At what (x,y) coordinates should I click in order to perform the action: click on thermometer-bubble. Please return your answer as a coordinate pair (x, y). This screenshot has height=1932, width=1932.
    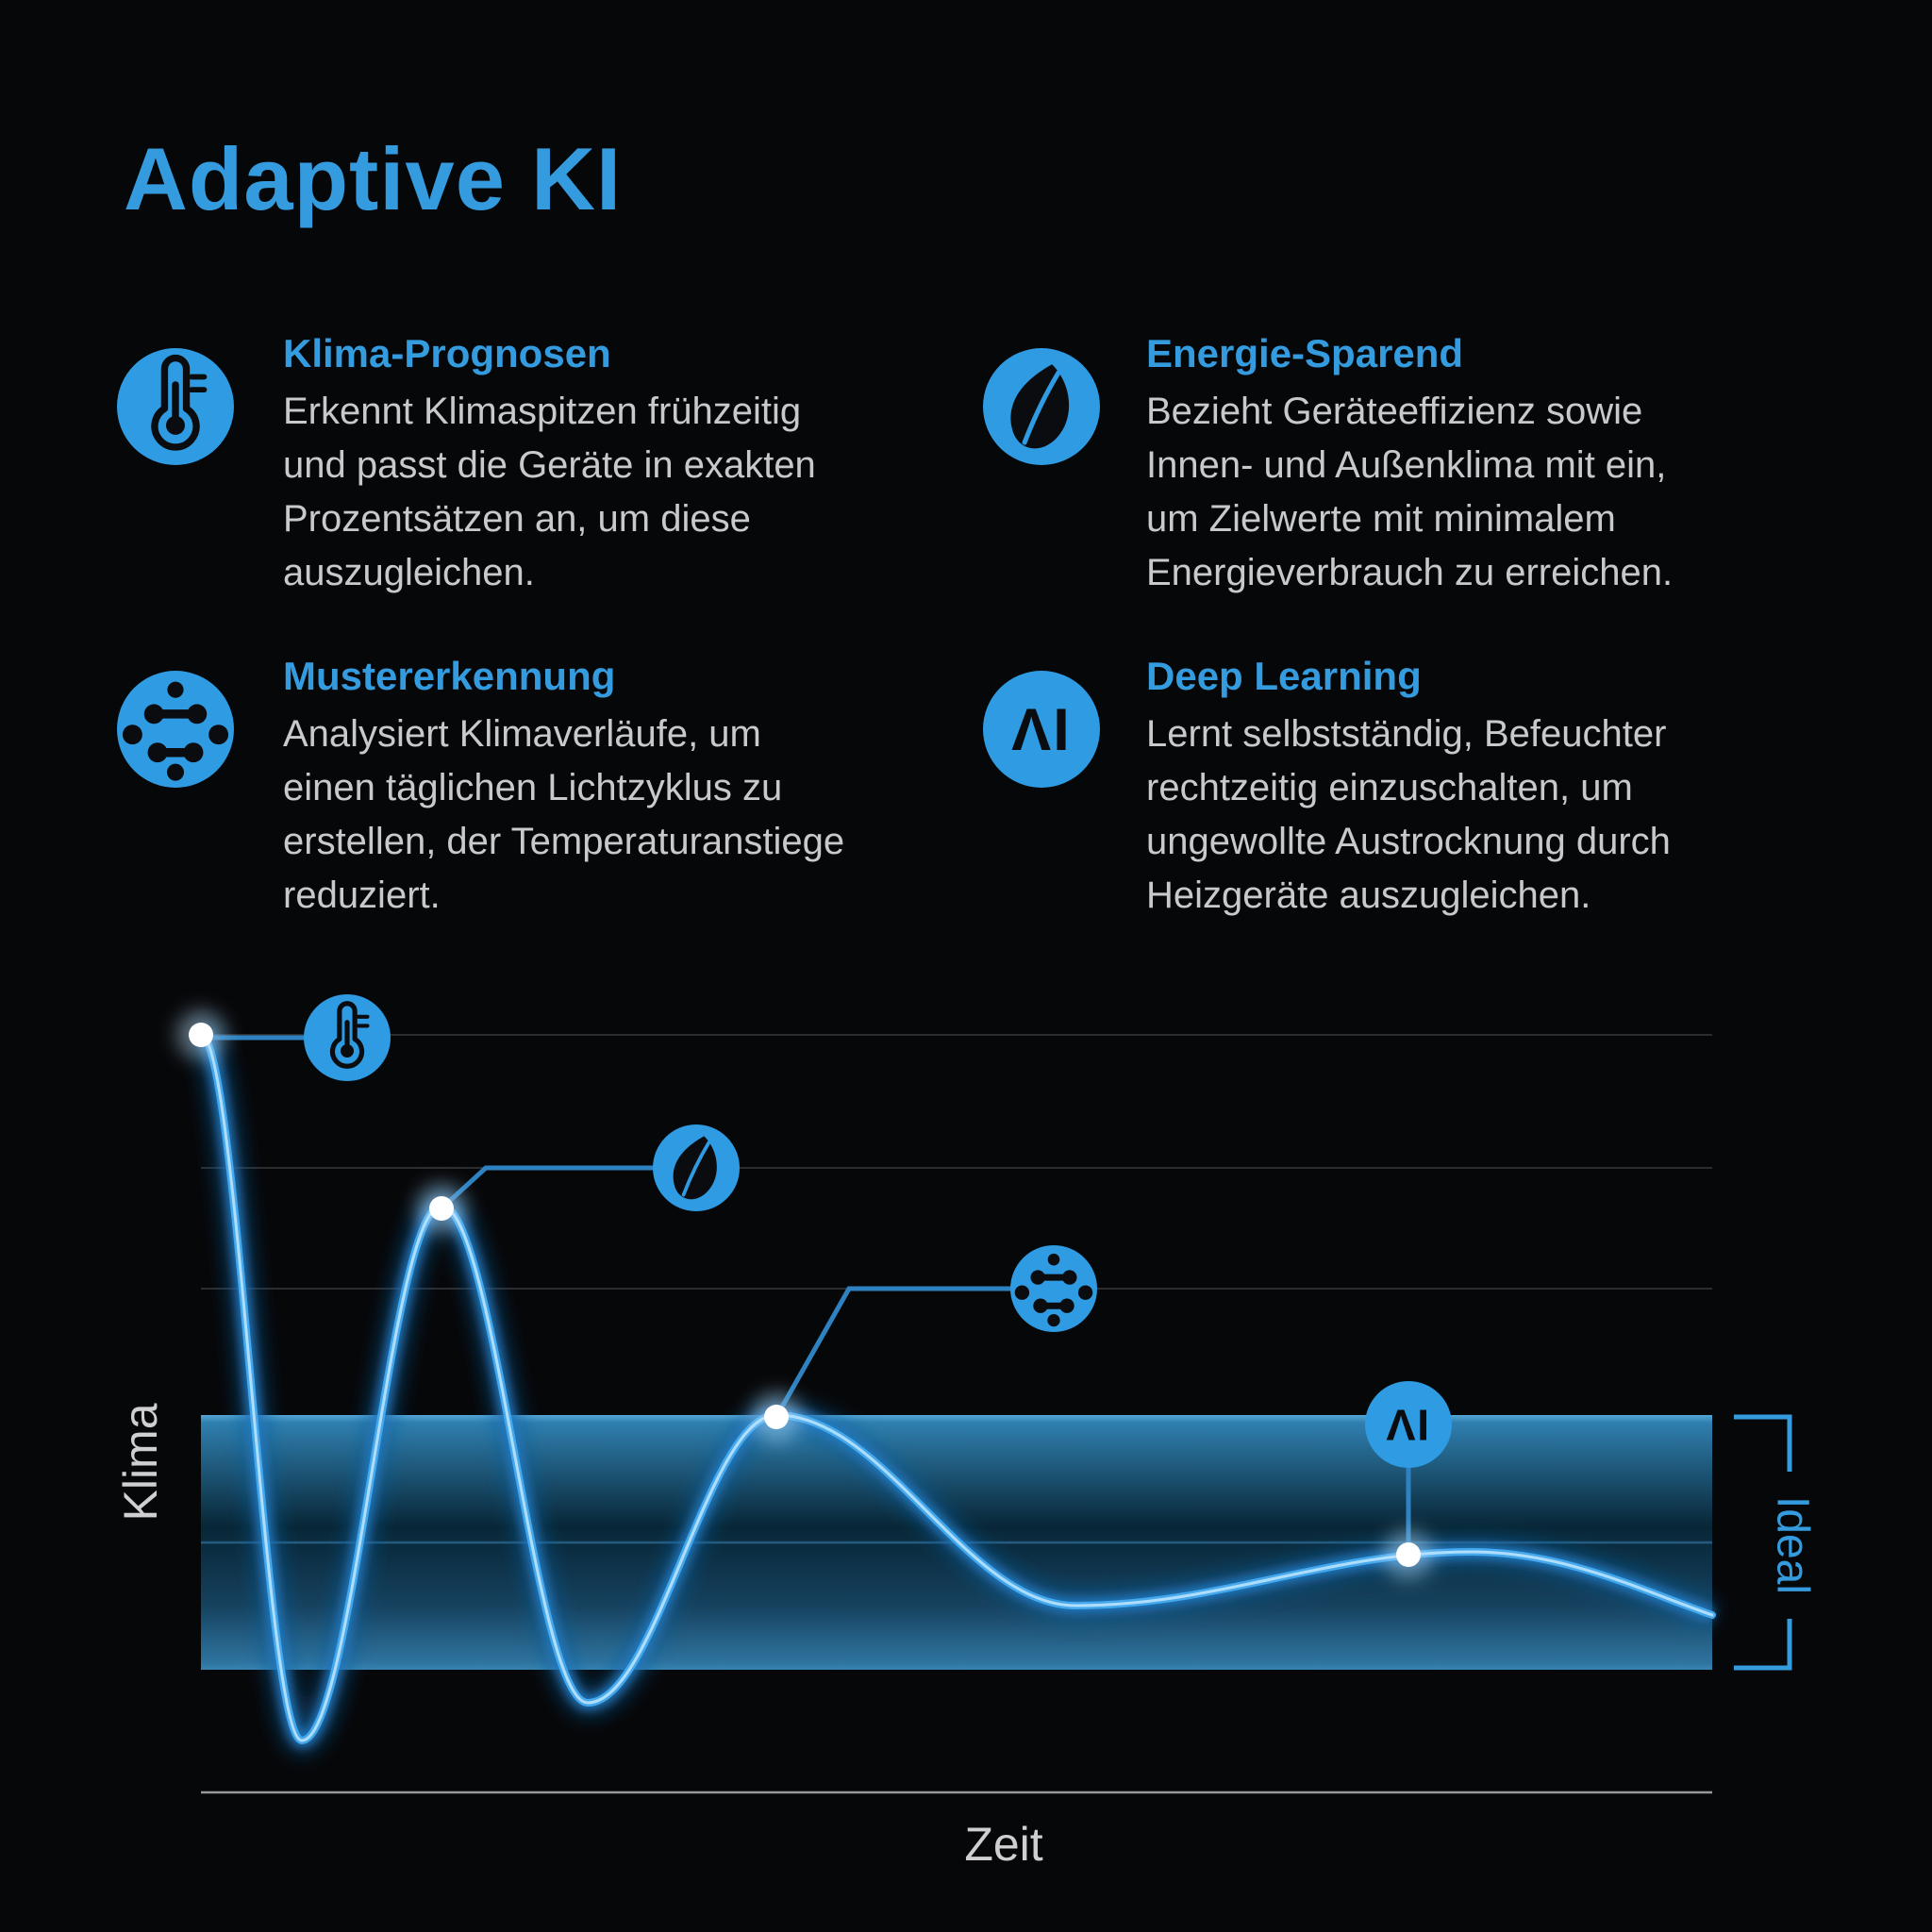
    Looking at the image, I should click on (347, 1037).